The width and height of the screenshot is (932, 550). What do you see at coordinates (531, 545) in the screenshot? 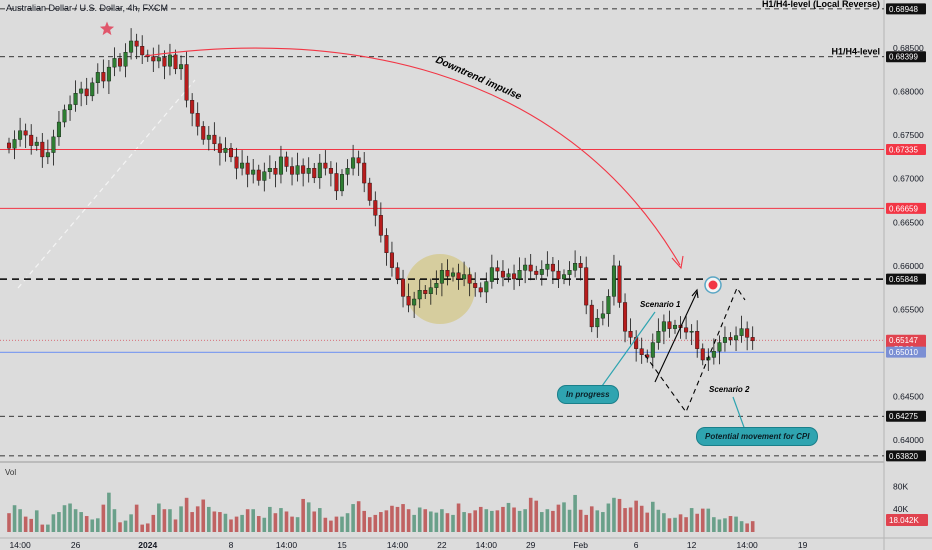
I see `x-tick-label: 29` at bounding box center [531, 545].